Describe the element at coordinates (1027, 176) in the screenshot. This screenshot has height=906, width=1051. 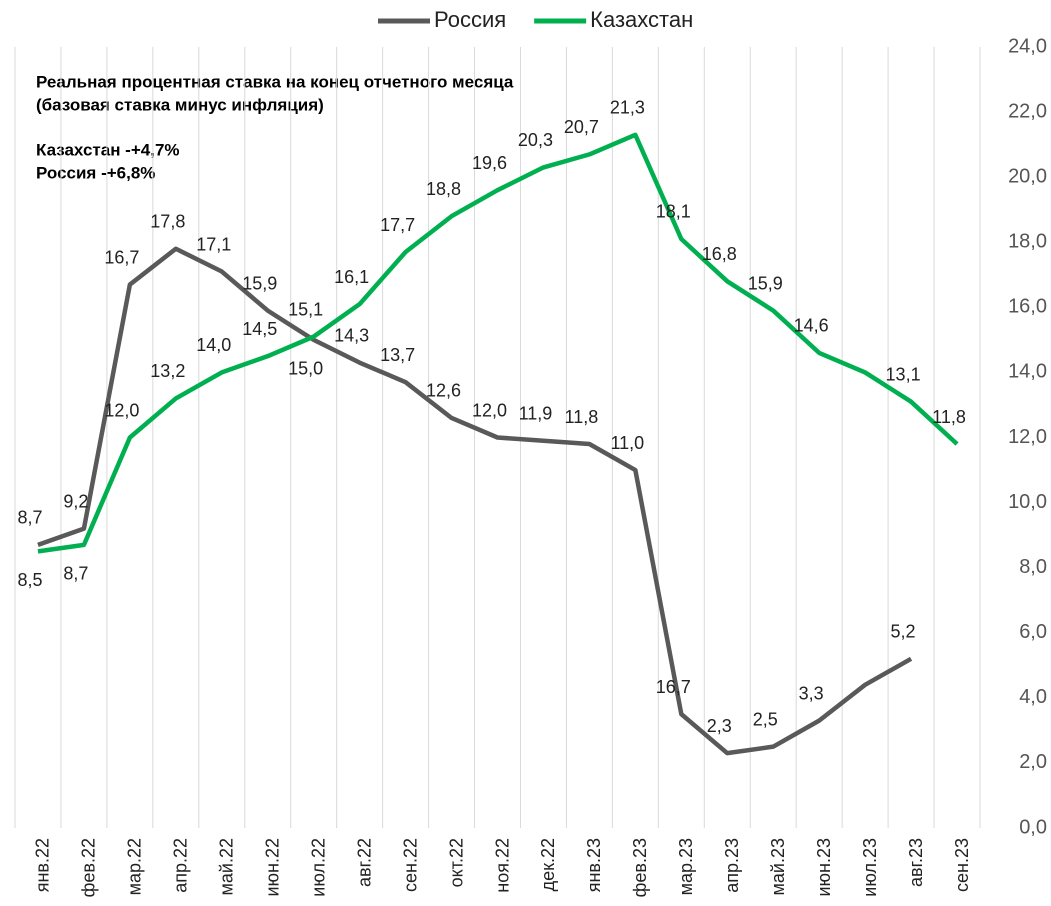
I see `y-tick-label: 20,0` at that location.